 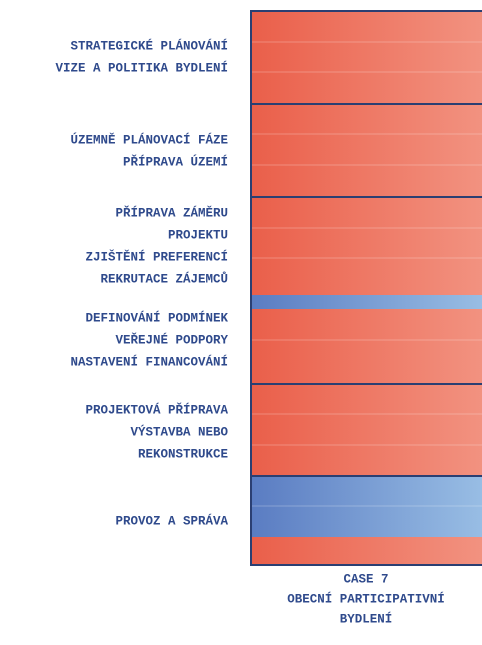 What do you see at coordinates (179, 431) in the screenshot?
I see `stage-label: VÝSTAVBA NEBO` at bounding box center [179, 431].